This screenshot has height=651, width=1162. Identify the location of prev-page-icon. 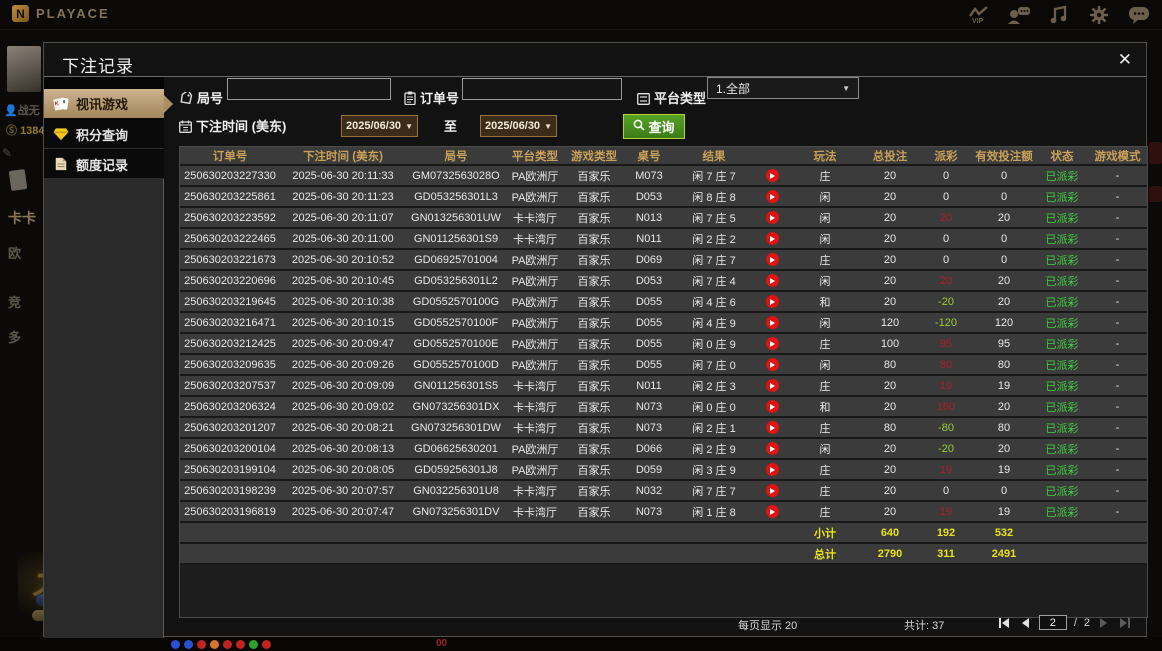
(1025, 623).